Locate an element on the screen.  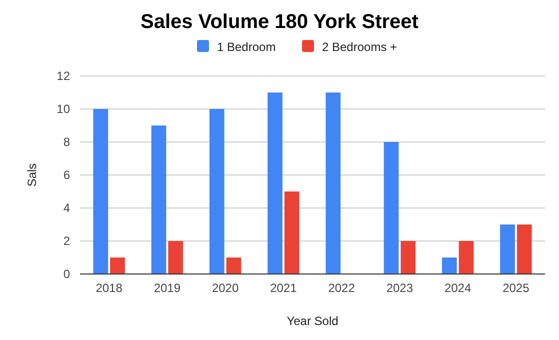
y-axis-title: Sals is located at coordinates (32, 175).